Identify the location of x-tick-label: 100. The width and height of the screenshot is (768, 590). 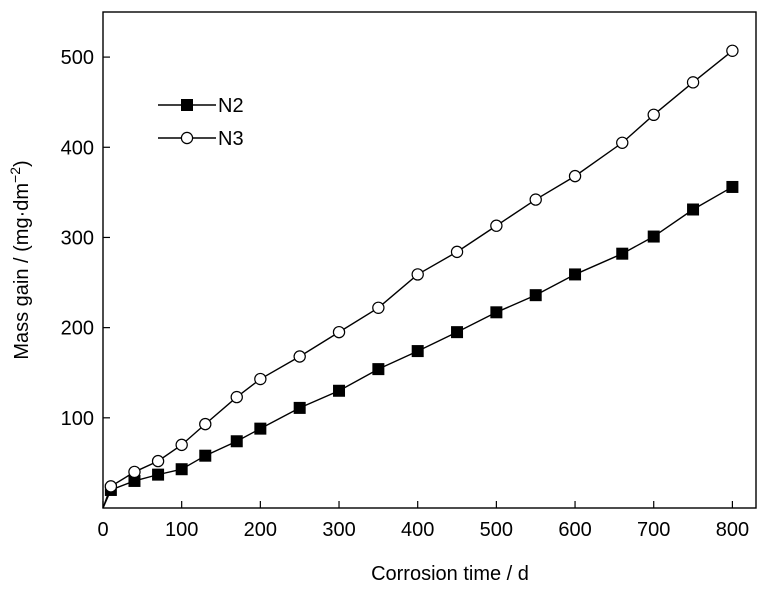
(181, 530).